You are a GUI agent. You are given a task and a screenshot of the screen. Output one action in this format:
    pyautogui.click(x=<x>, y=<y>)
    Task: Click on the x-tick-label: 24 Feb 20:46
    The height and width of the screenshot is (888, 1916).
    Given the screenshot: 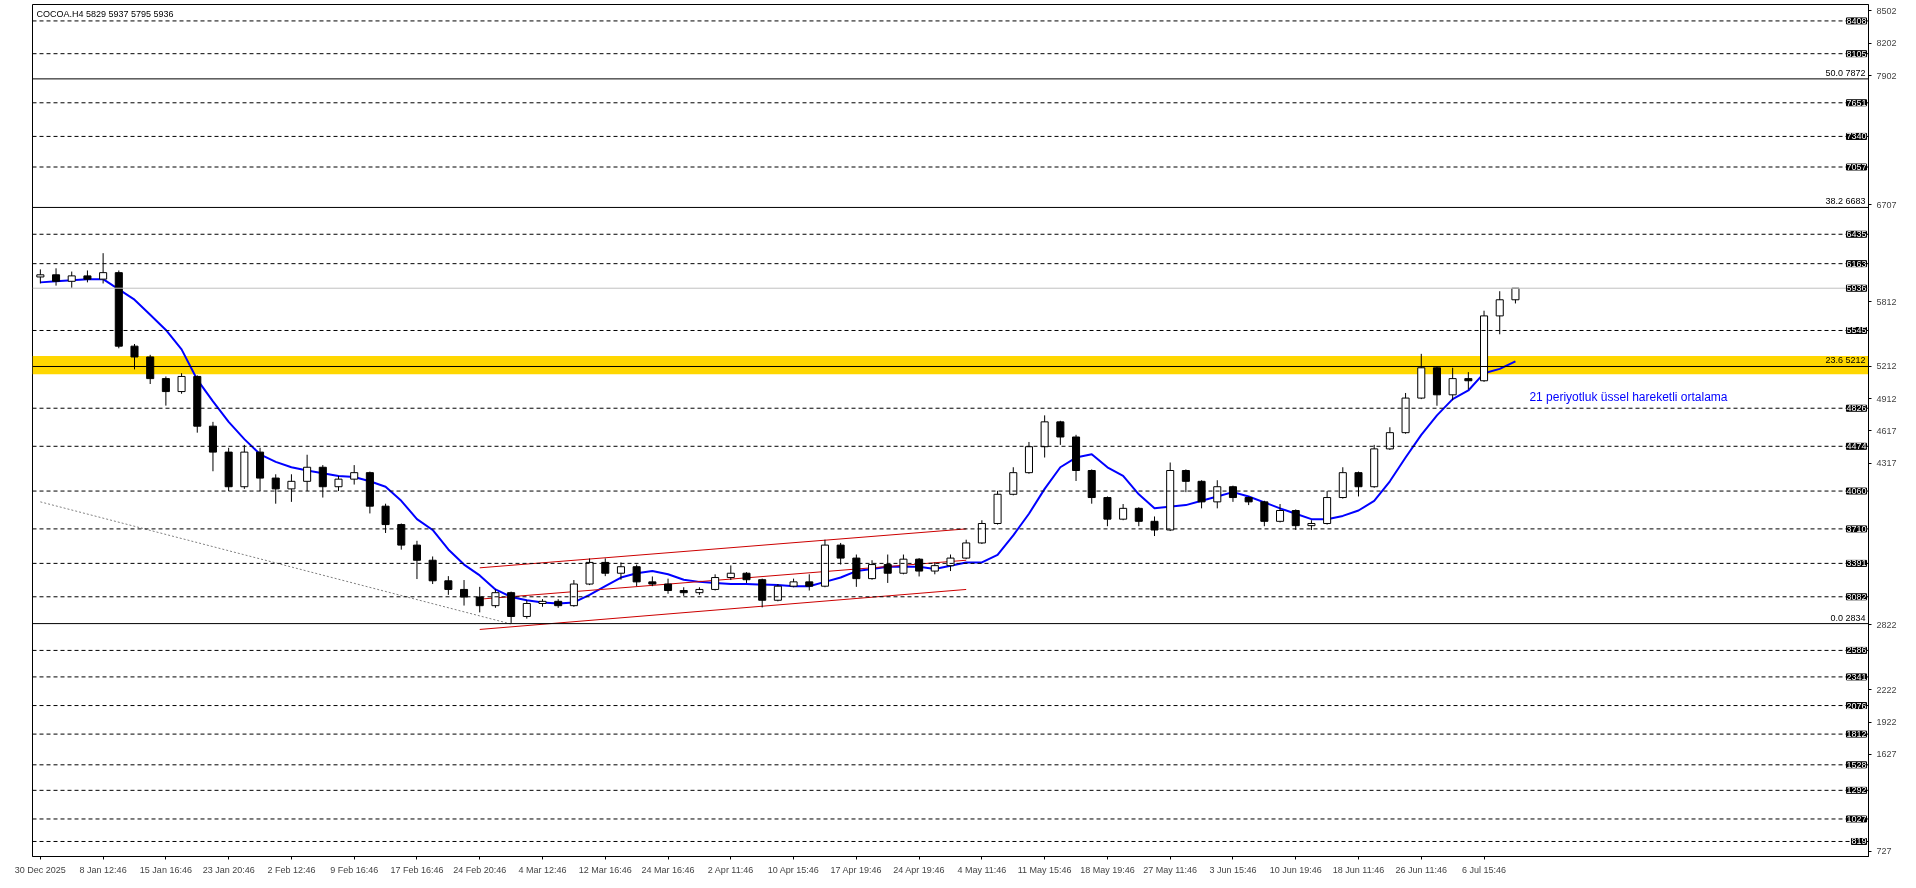 What is the action you would take?
    pyautogui.click(x=480, y=869)
    